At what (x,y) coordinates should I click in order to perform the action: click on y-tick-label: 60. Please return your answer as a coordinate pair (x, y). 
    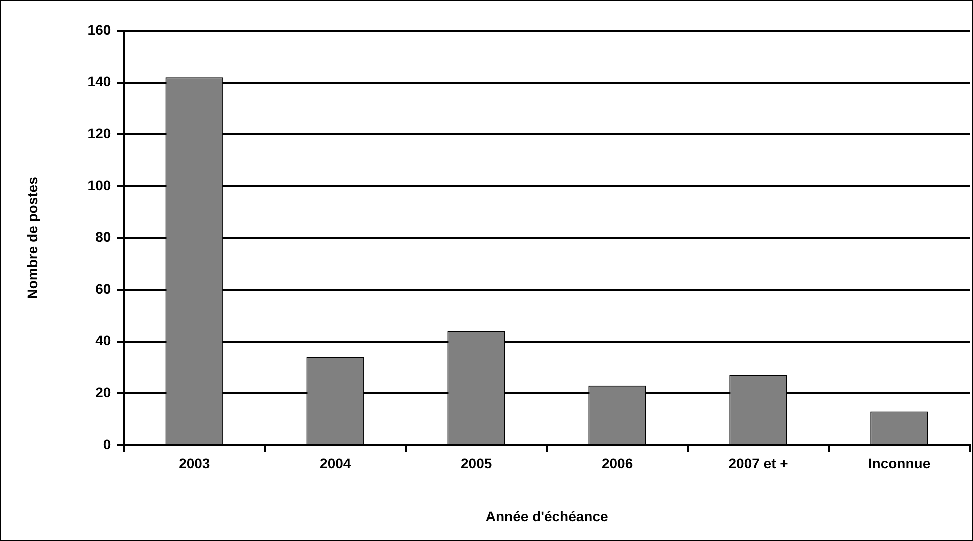
    Looking at the image, I should click on (104, 288).